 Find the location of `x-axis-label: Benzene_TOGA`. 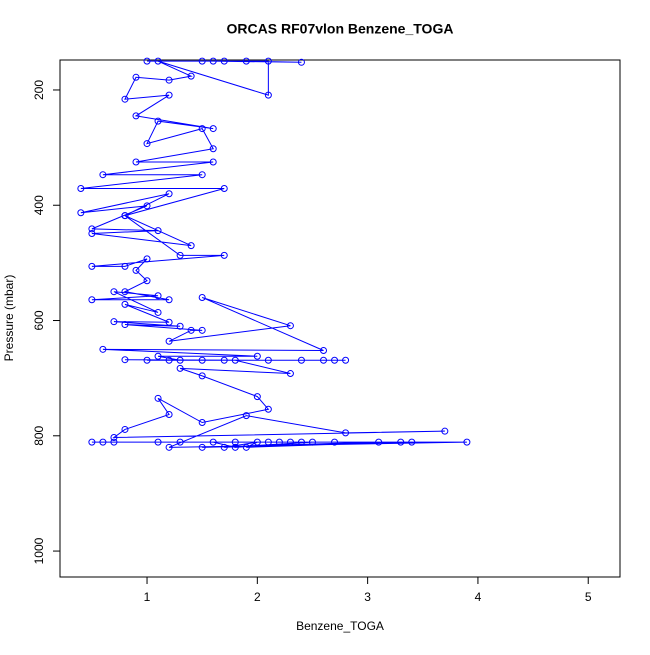

x-axis-label: Benzene_TOGA is located at coordinates (340, 626).